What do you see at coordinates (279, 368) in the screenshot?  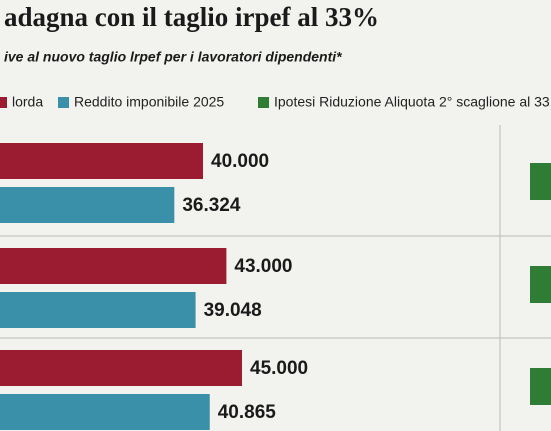 I see `value-label: 45.000` at bounding box center [279, 368].